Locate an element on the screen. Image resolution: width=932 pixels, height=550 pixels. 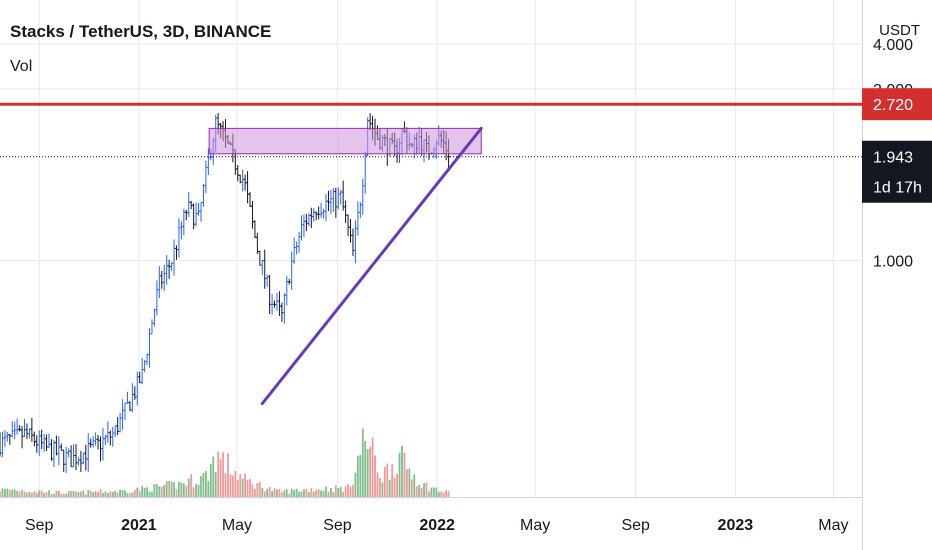
time-tick-label: 2023 is located at coordinates (736, 525).